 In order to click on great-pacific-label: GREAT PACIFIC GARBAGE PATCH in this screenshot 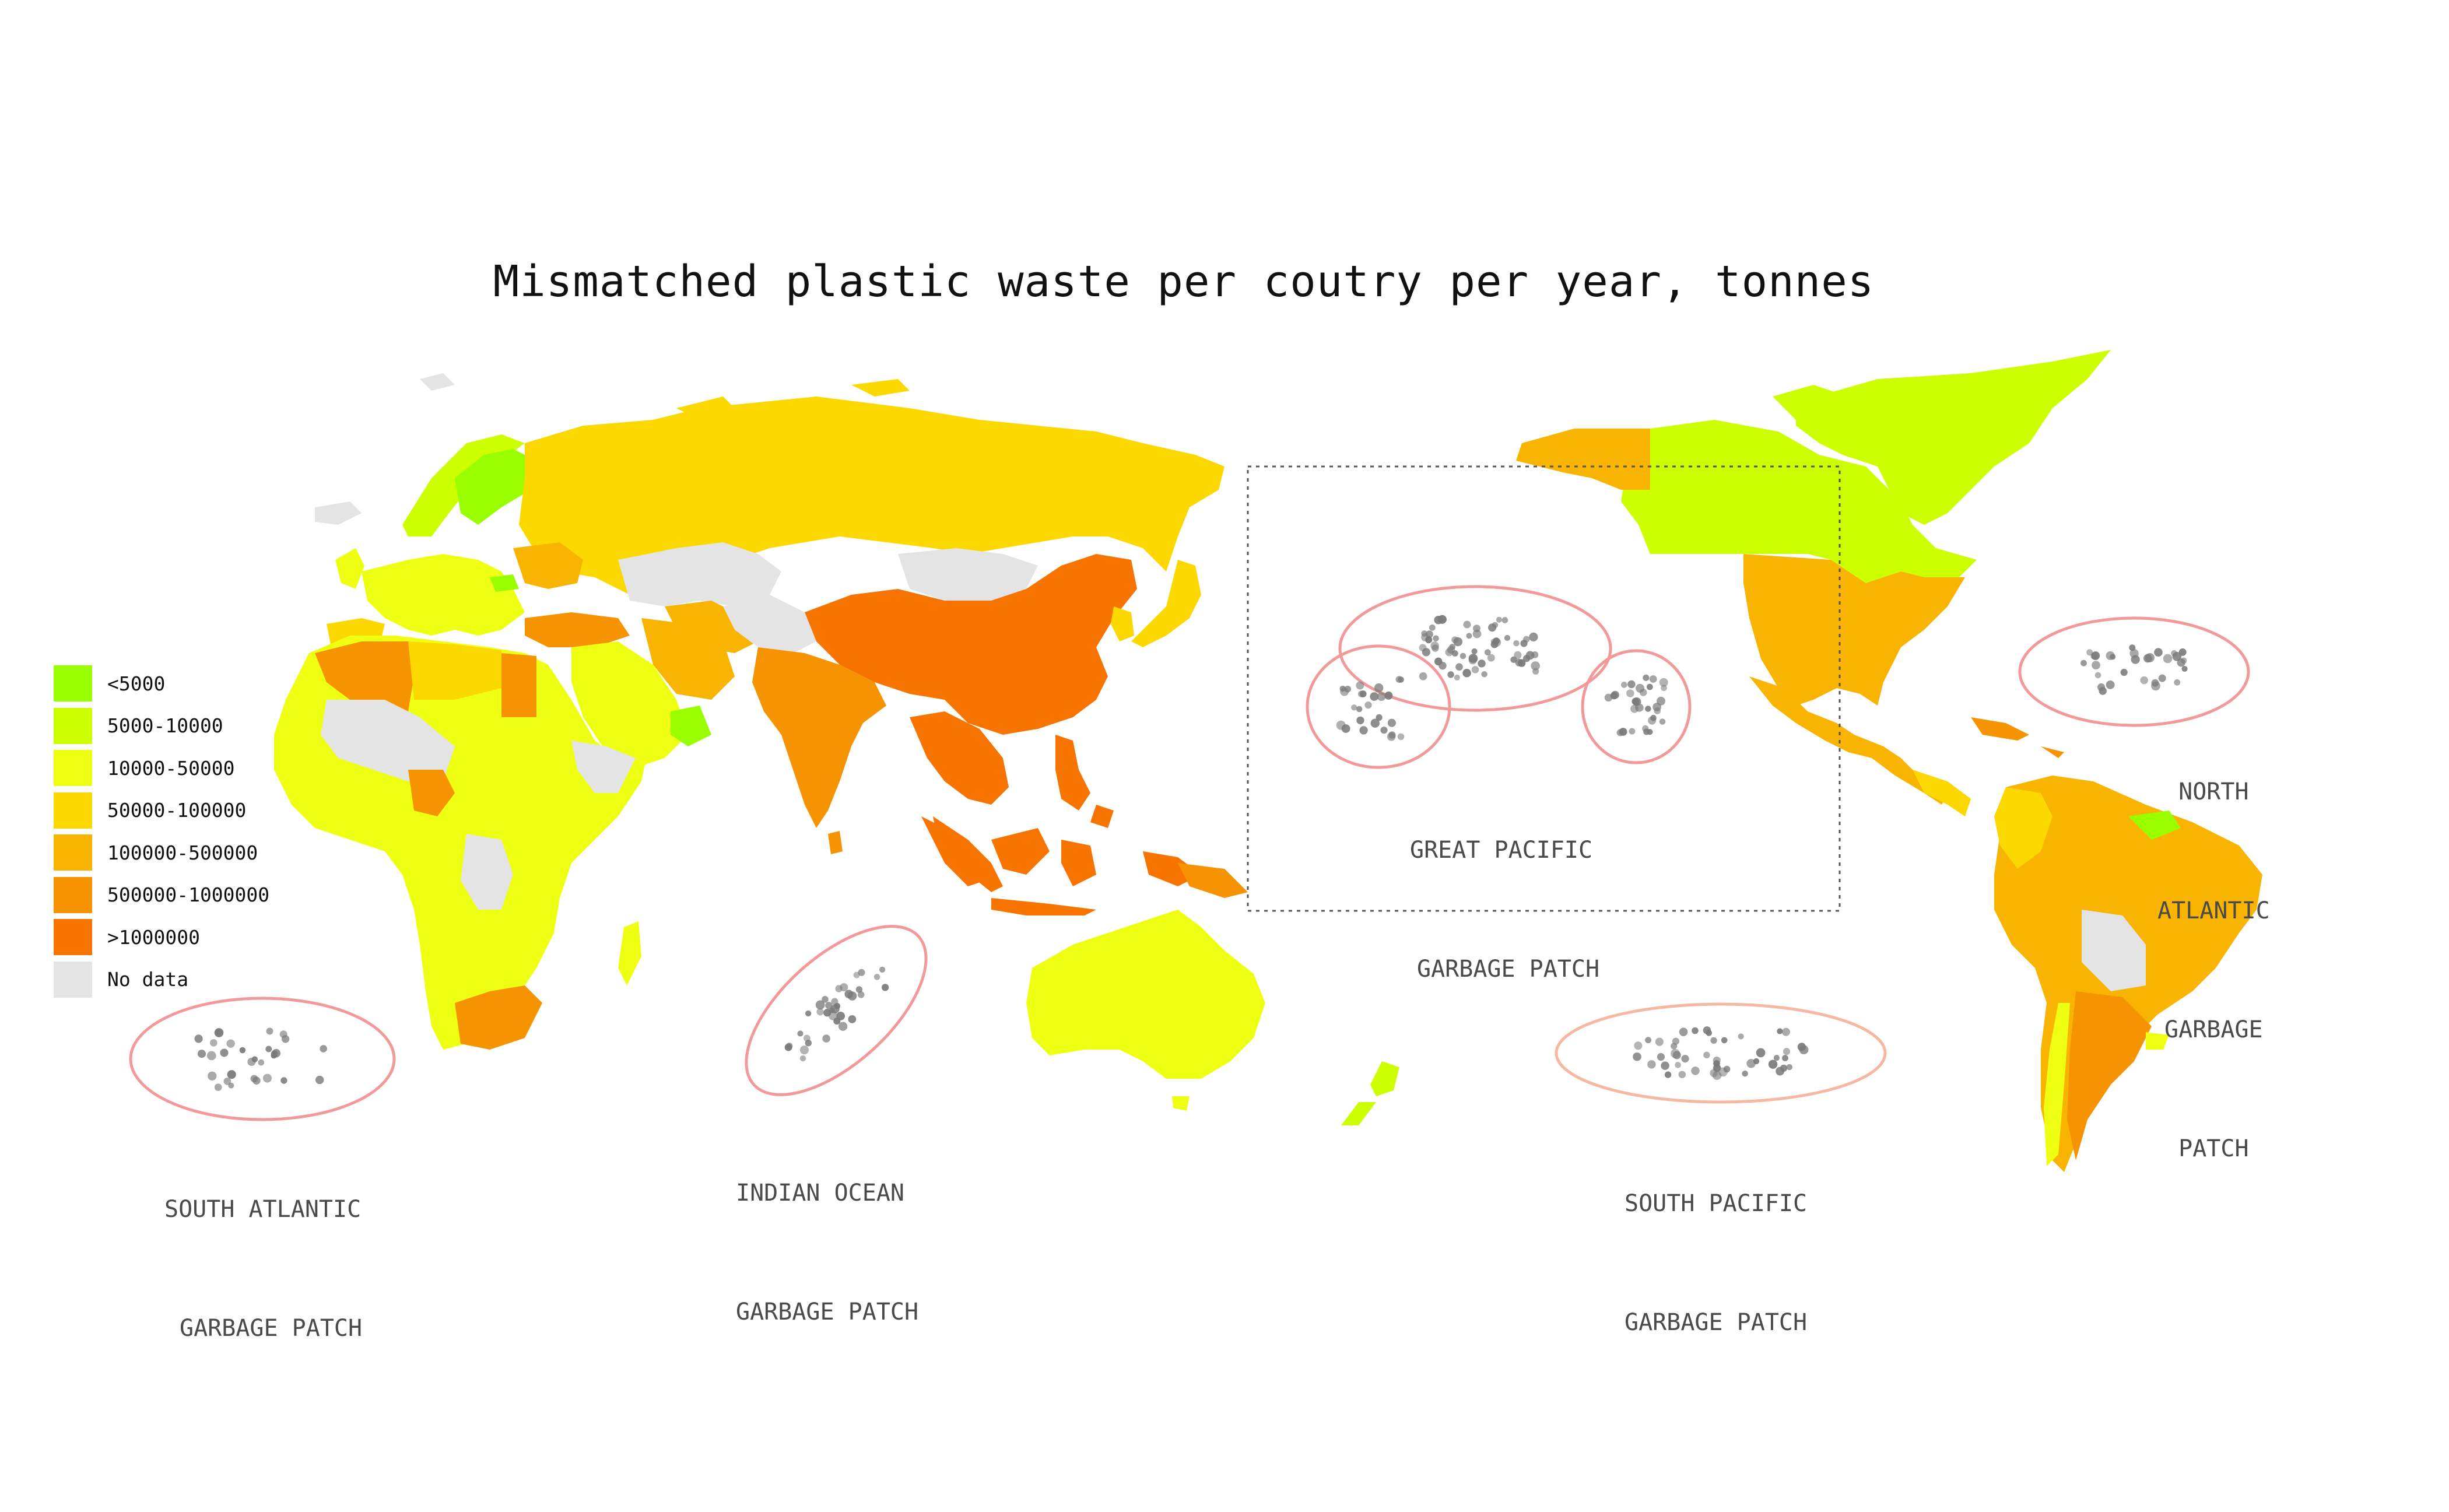, I will do `click(1504, 890)`.